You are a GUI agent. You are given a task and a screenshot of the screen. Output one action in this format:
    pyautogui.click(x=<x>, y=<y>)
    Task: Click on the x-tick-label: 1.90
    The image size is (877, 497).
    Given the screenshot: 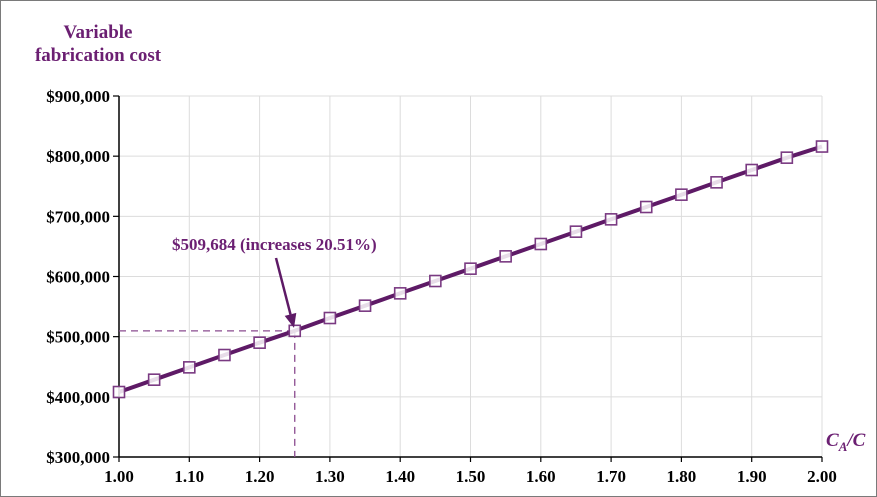 What is the action you would take?
    pyautogui.click(x=752, y=476)
    